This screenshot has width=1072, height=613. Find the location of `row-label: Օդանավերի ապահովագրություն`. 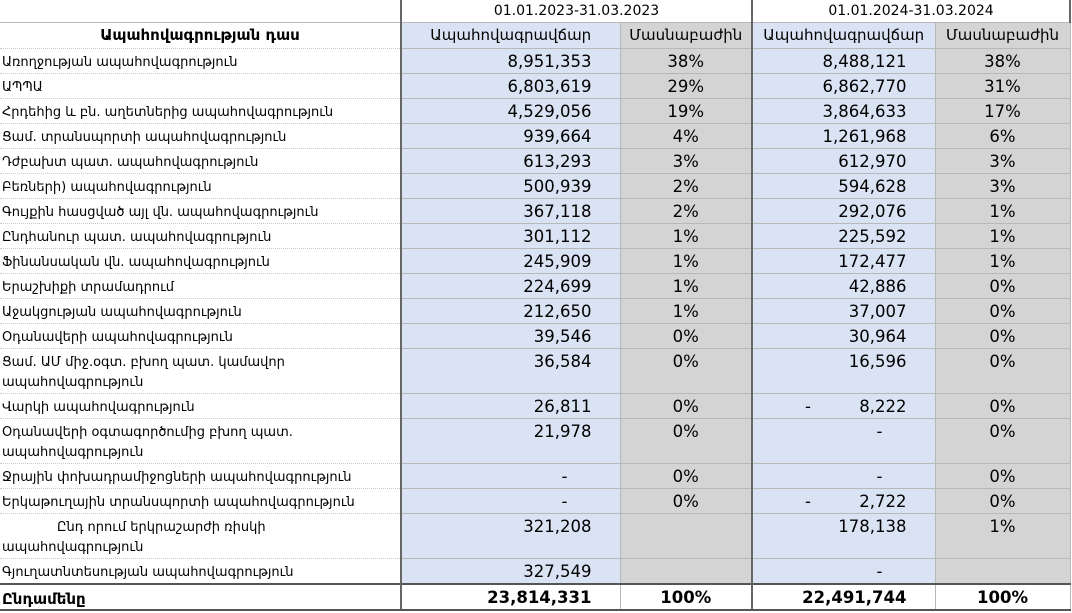

row-label: Օդանավերի ապահովագրություն is located at coordinates (201, 335).